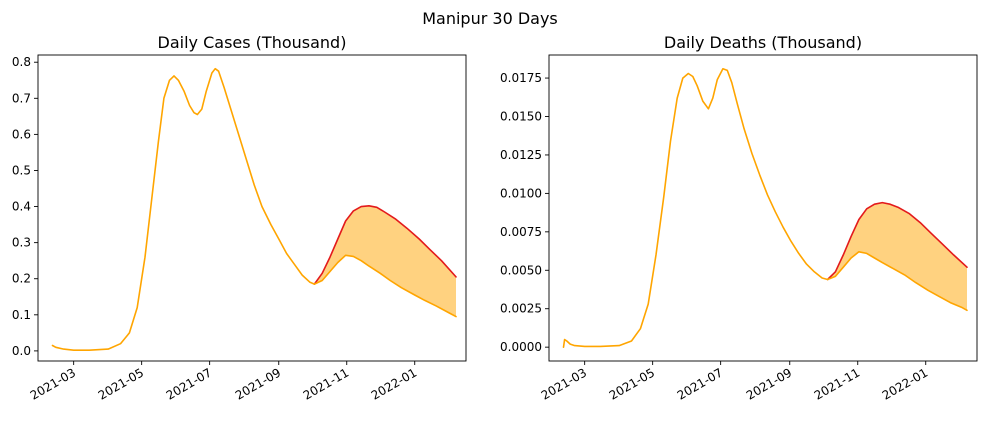  What do you see at coordinates (21, 98) in the screenshot?
I see `cases-y-tick-label: 0.7` at bounding box center [21, 98].